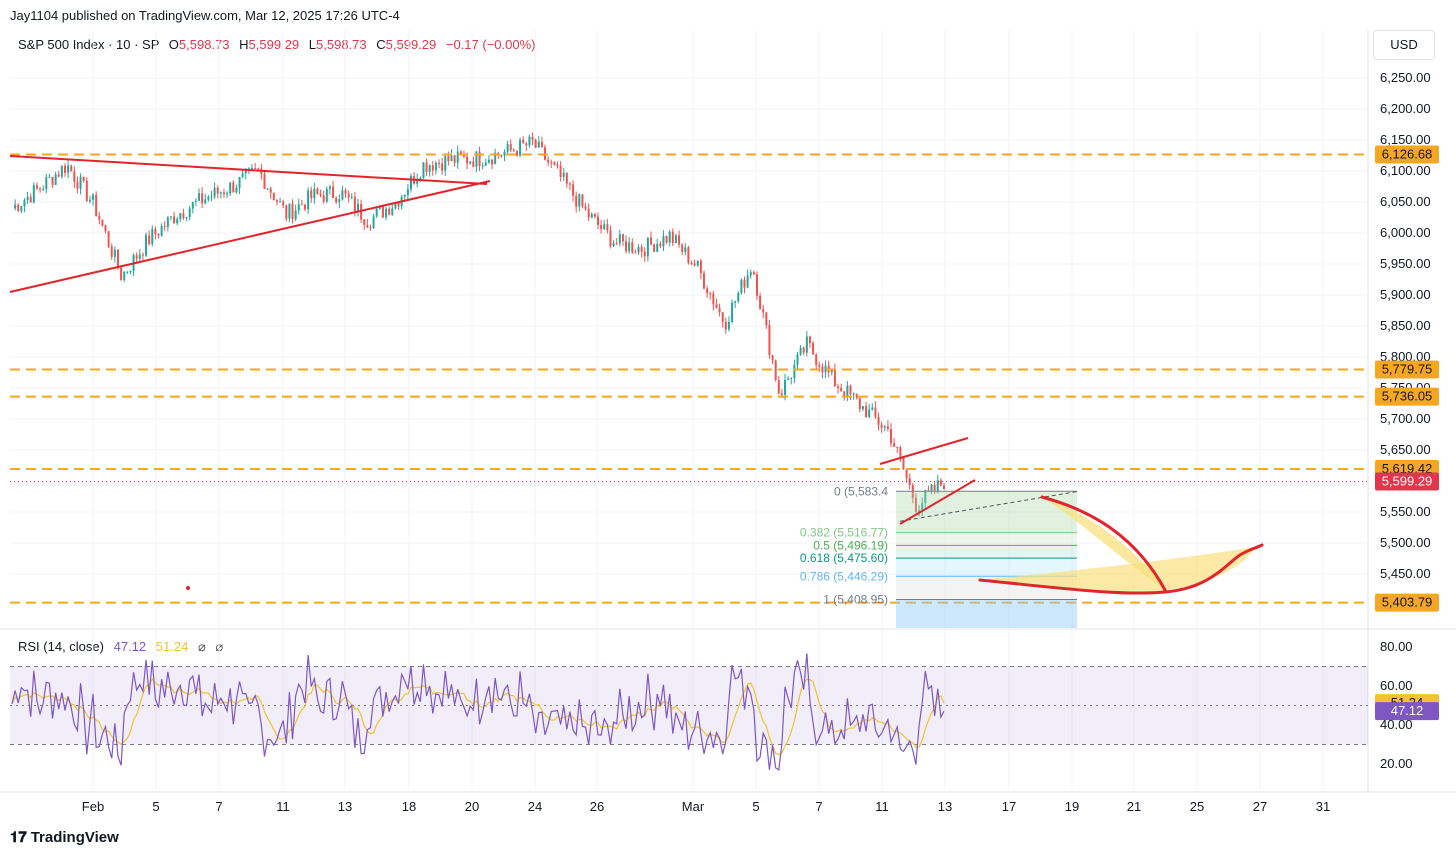 The height and width of the screenshot is (856, 1456). What do you see at coordinates (173, 44) in the screenshot?
I see `open-label: O` at bounding box center [173, 44].